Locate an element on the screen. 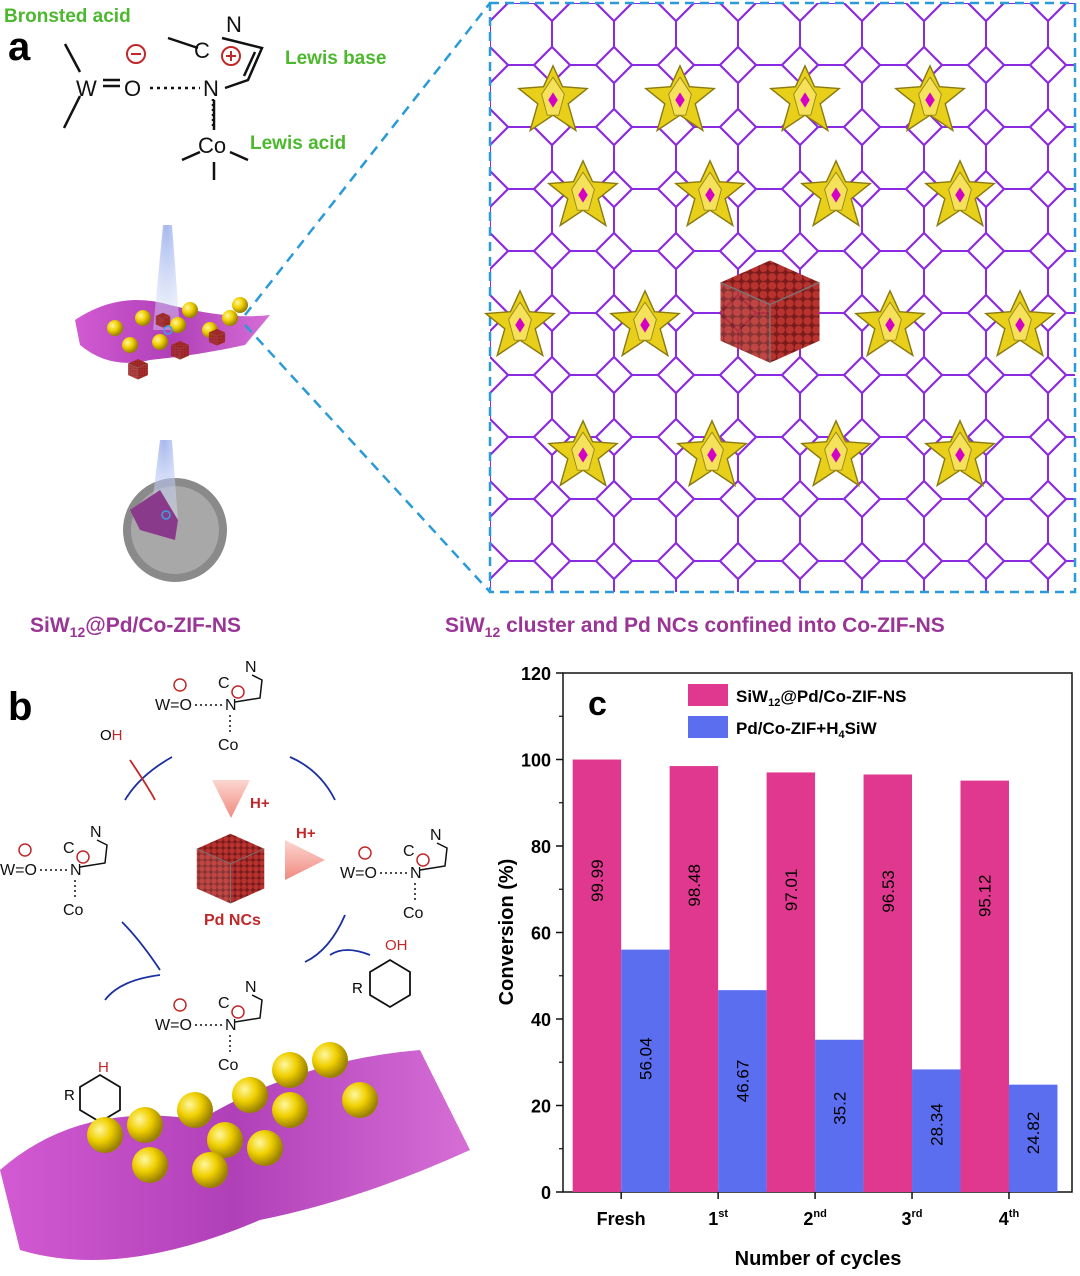 The height and width of the screenshot is (1276, 1080). caption-left: SiW12@Pd/Co-ZIF-NS is located at coordinates (135, 627).